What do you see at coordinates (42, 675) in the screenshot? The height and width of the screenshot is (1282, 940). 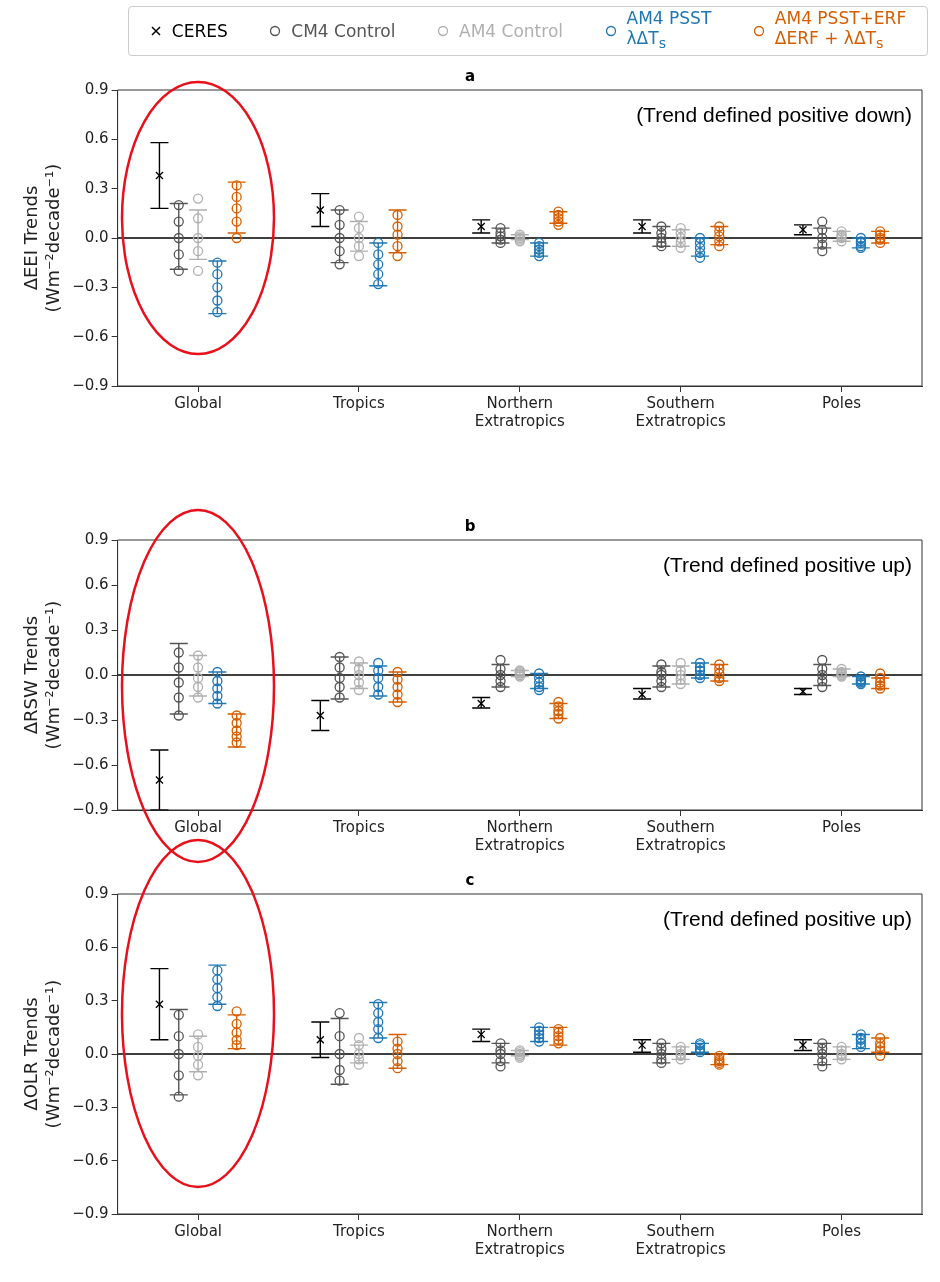 I see `y-axis-title: ΔRSW Trends (Wm⁻²decade⁻¹)` at bounding box center [42, 675].